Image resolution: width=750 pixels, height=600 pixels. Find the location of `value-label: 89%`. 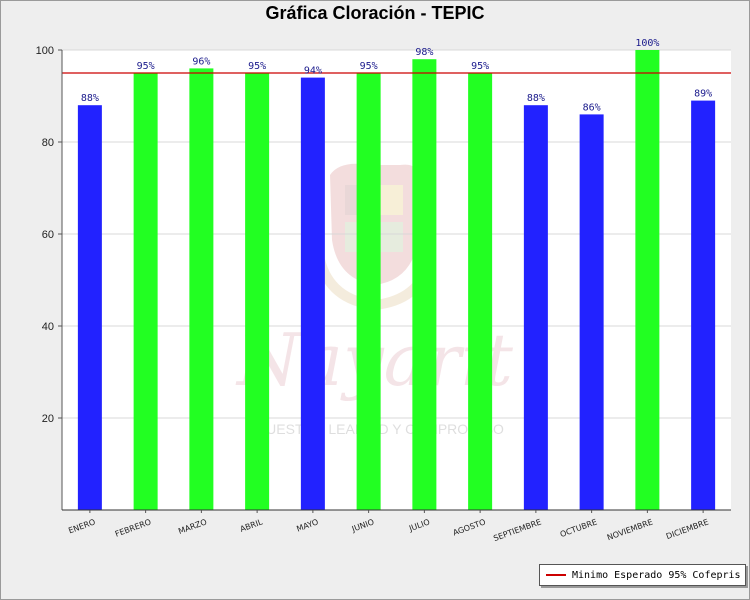

value-label: 89% is located at coordinates (703, 94).